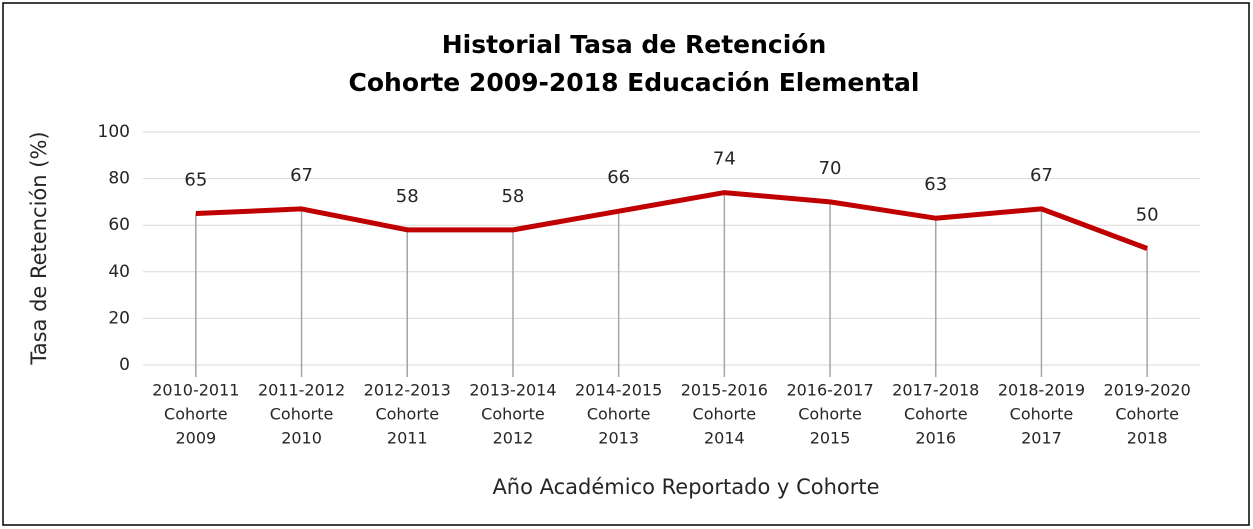 This screenshot has height=529, width=1253. I want to click on y-tick-label: 80, so click(119, 179).